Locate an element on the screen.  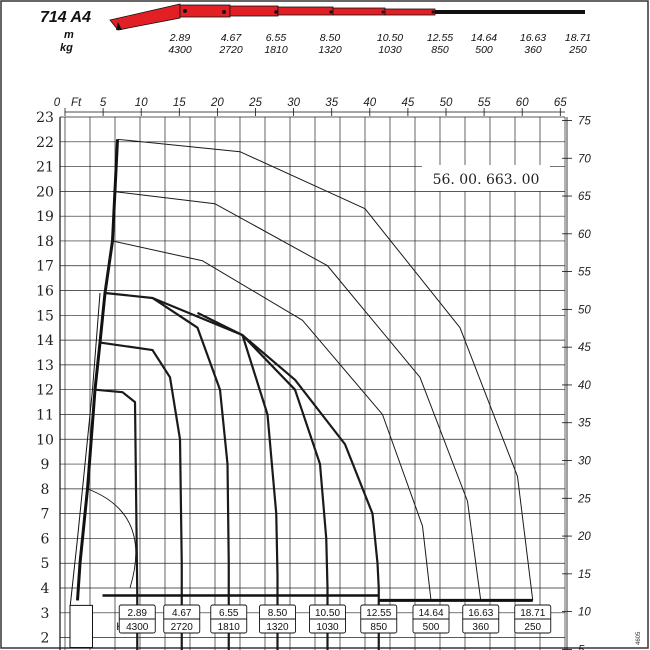
load-box-load: 1320 is located at coordinates (277, 627).